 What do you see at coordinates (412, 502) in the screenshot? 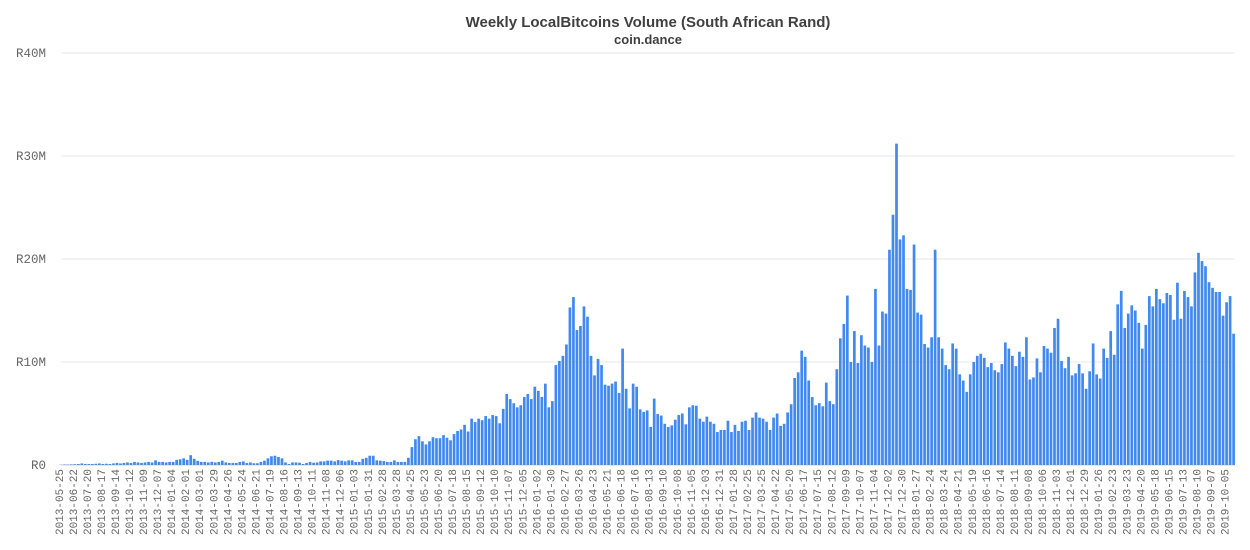
I see `svg-text: 2015-04-25` at bounding box center [412, 502].